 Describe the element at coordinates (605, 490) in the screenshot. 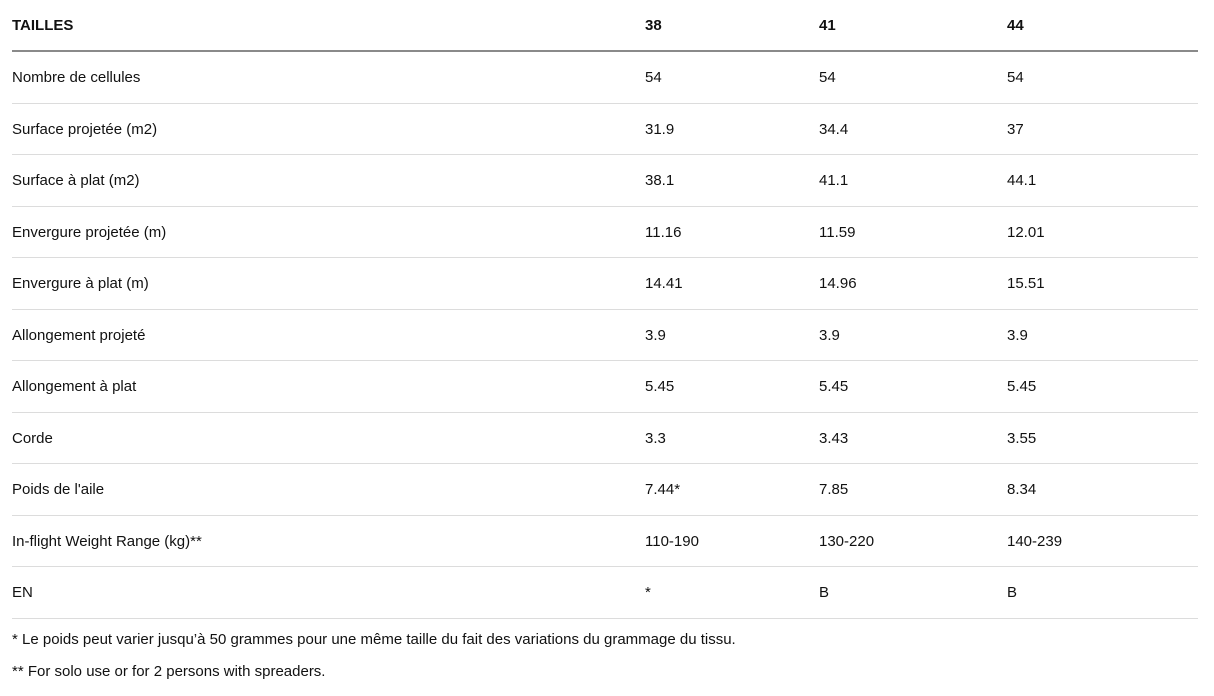

I see `table-row: Poids de l'aile 7.44* 7.85 8.34` at that location.